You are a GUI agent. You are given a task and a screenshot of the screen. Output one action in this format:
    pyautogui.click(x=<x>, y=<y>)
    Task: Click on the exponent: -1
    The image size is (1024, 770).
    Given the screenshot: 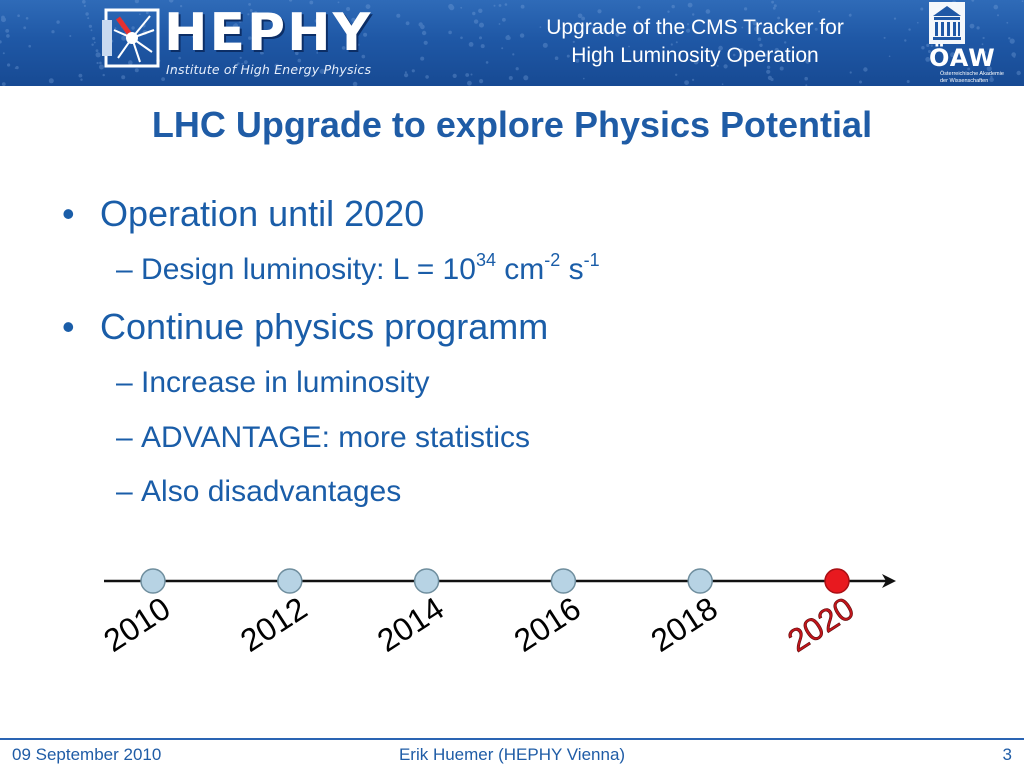 What is the action you would take?
    pyautogui.click(x=591, y=260)
    